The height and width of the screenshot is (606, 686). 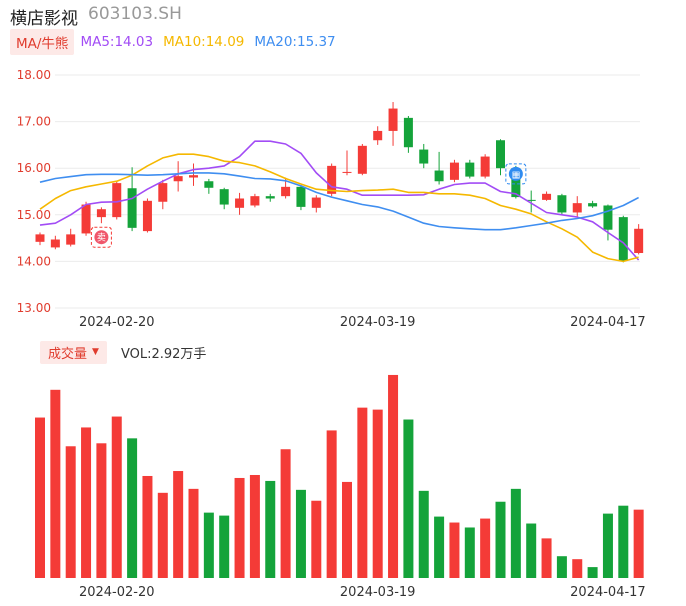 What do you see at coordinates (42, 42) in the screenshot?
I see `ma-indicator-tab: MA/牛熊` at bounding box center [42, 42].